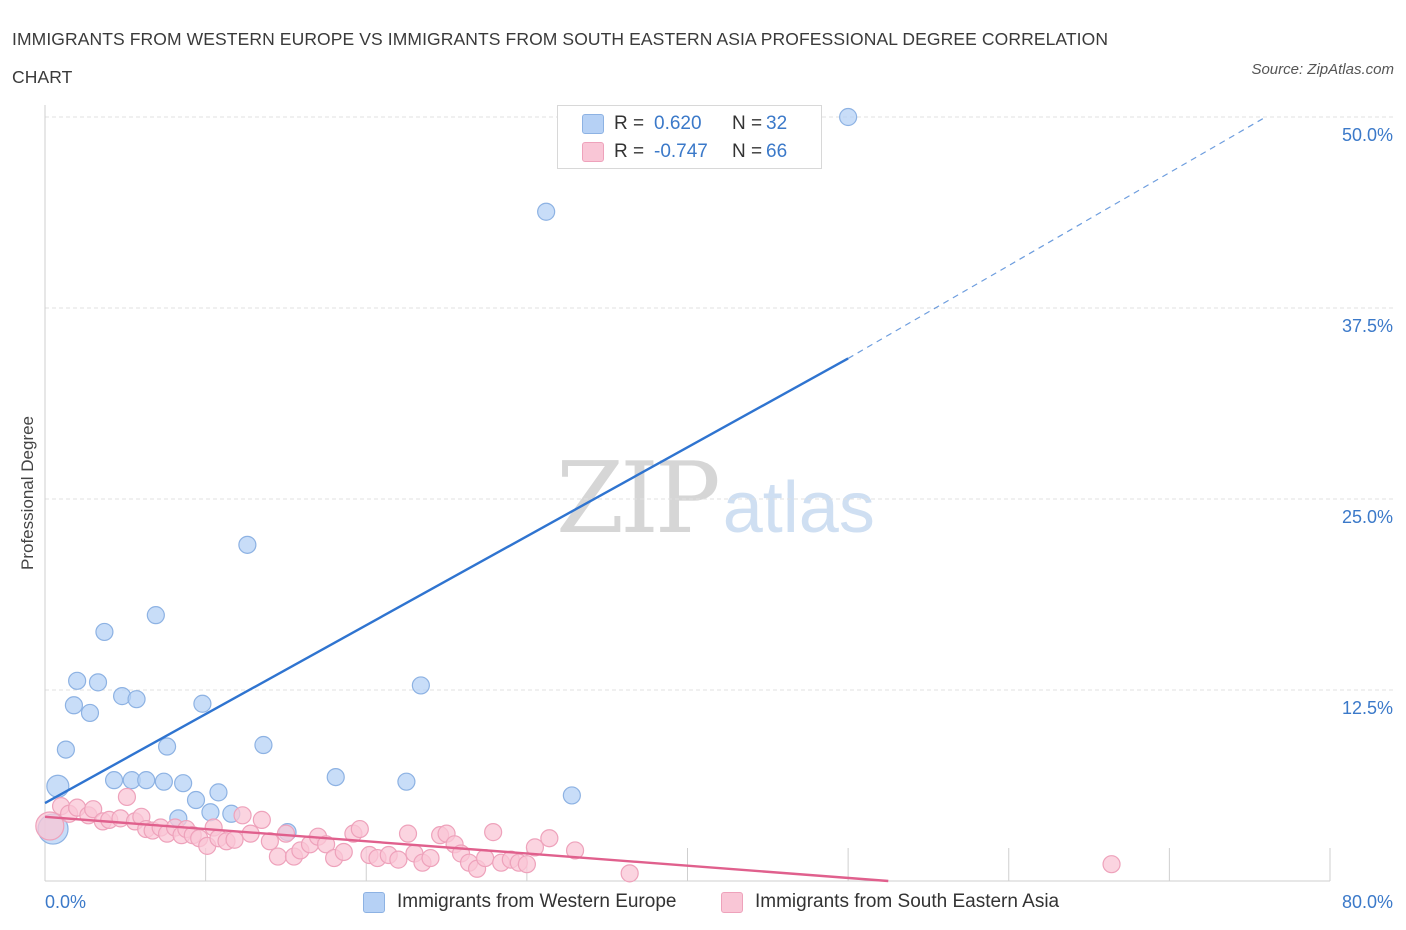  Describe the element at coordinates (777, 151) in the screenshot. I see `legend-n-value: 66` at that location.